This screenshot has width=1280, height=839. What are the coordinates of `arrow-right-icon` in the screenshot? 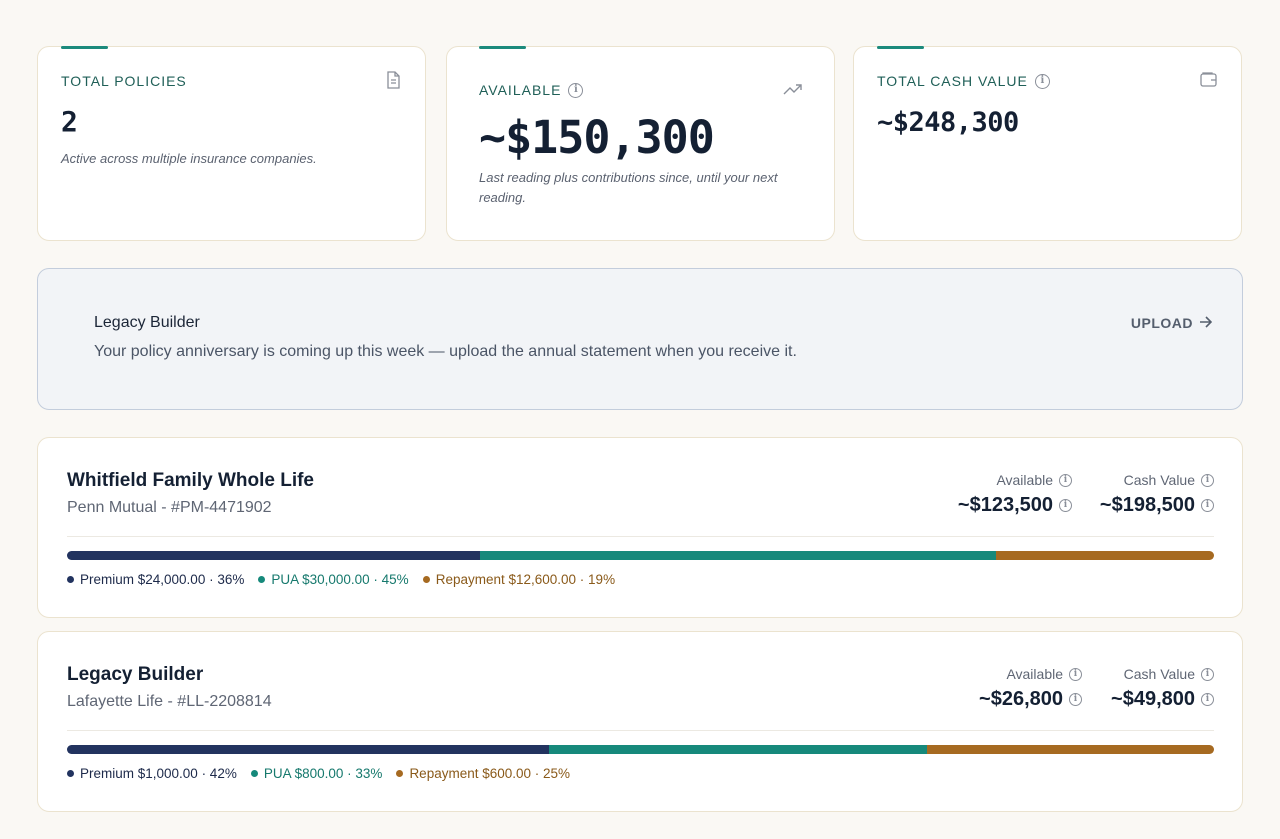 It's located at (1206, 323).